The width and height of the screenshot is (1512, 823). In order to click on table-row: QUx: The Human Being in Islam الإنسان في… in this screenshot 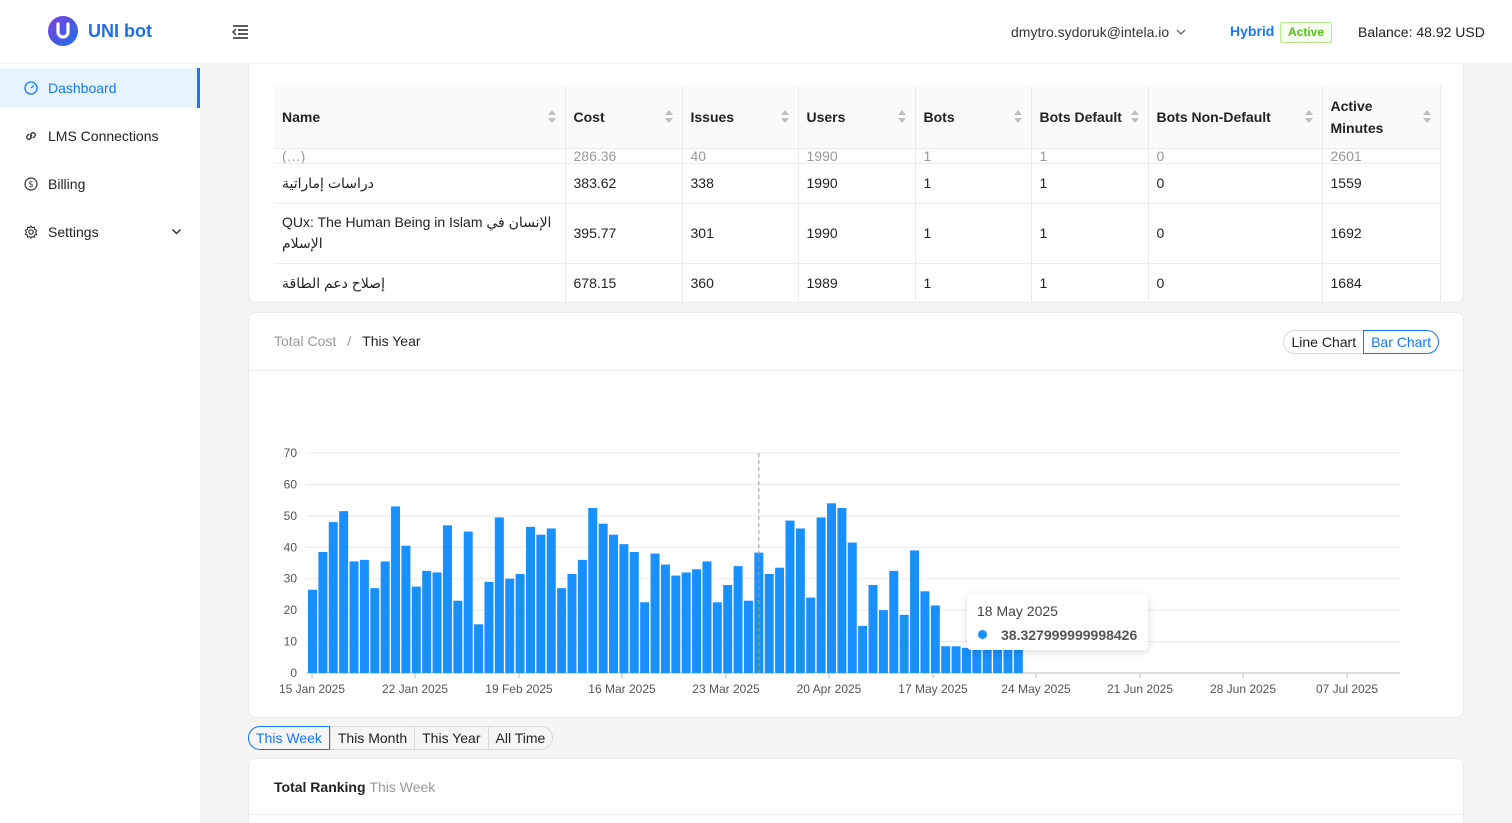, I will do `click(857, 233)`.